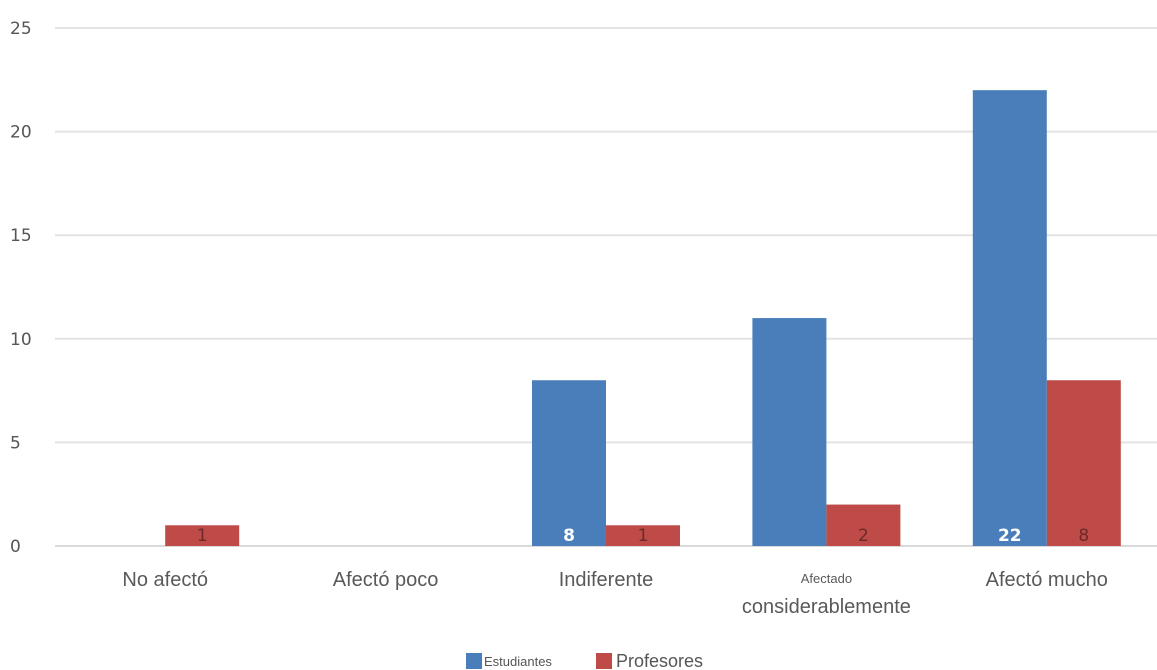 This screenshot has height=670, width=1157. Describe the element at coordinates (15, 547) in the screenshot. I see `y-tick-label: 0` at that location.